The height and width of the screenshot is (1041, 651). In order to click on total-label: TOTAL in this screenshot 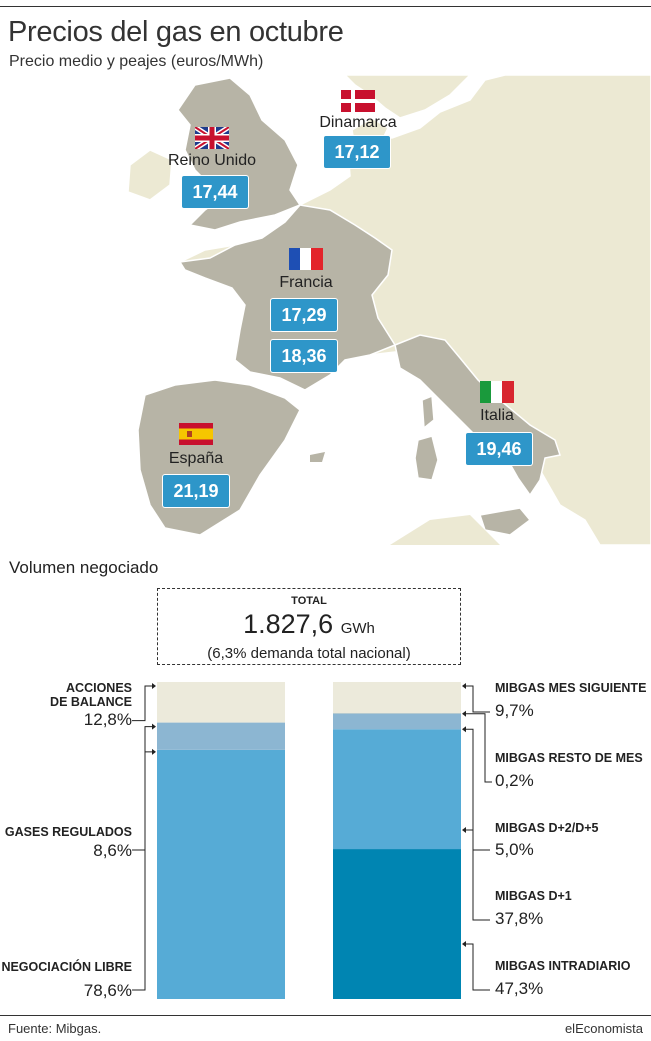, I will do `click(309, 601)`.